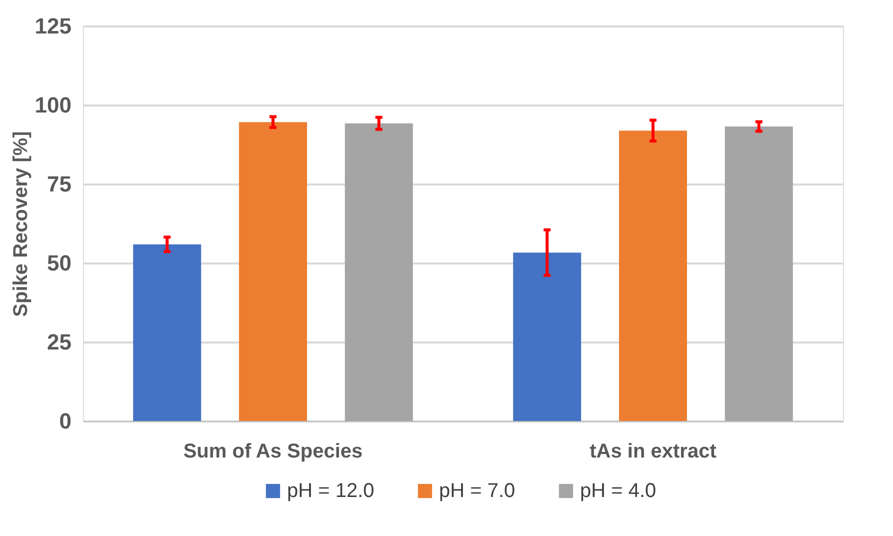  Describe the element at coordinates (330, 491) in the screenshot. I see `legend-label: pH = 12.0` at that location.